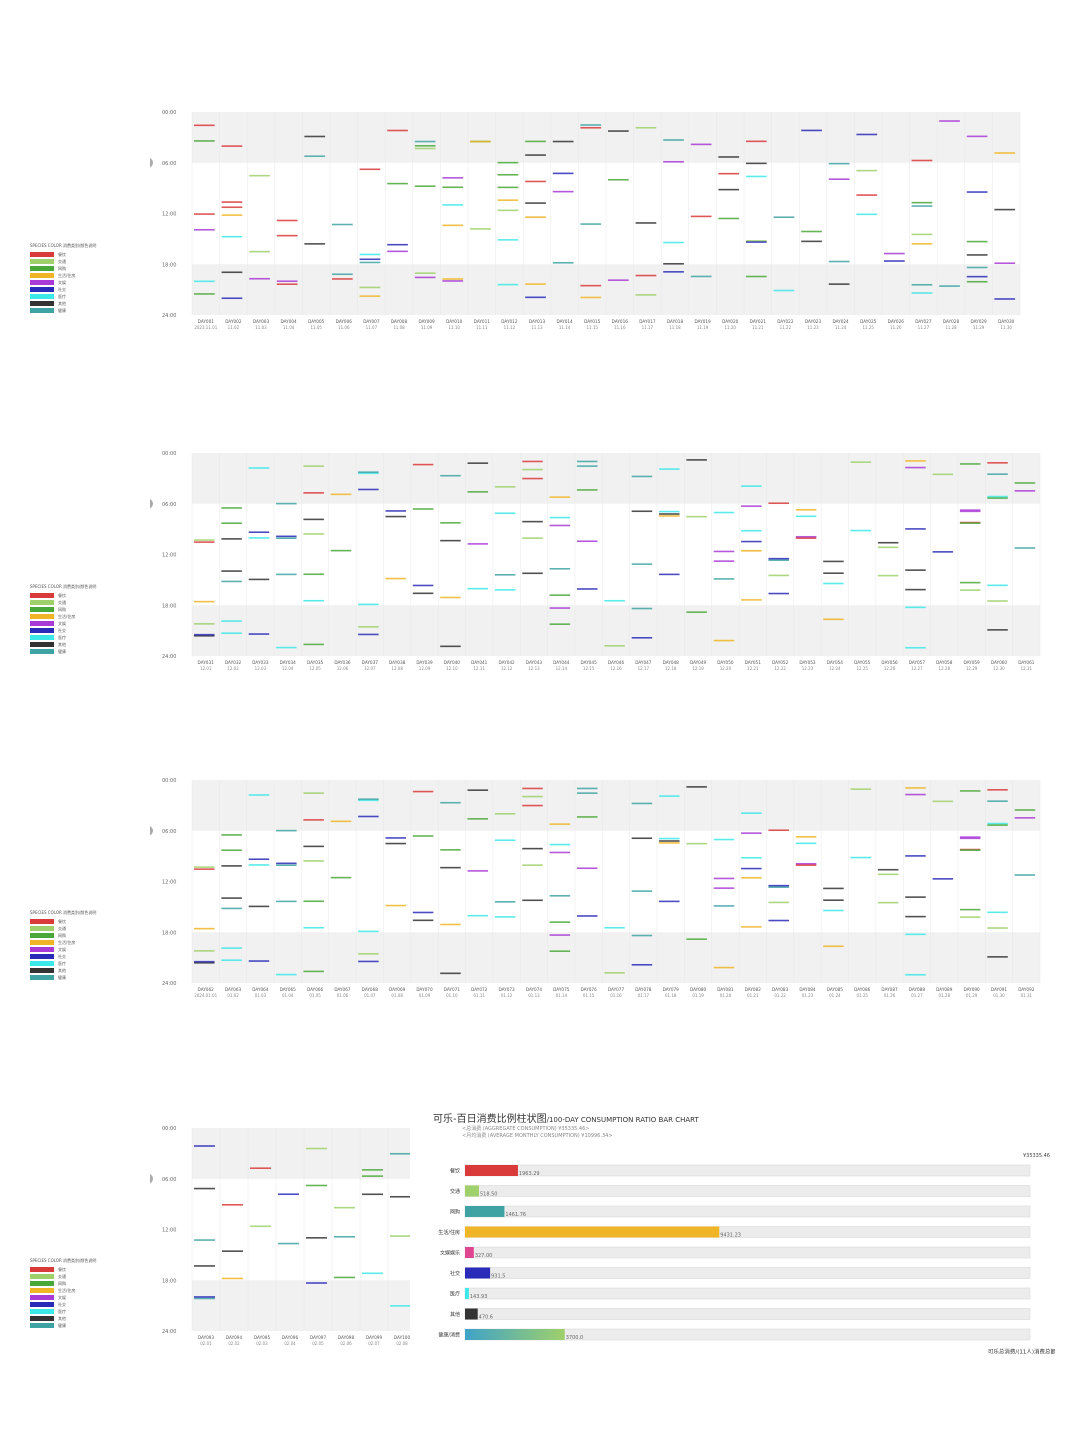  Describe the element at coordinates (63, 586) in the screenshot. I see `legend-title: SPECIES COLOR 消费类别/颜色说明` at that location.